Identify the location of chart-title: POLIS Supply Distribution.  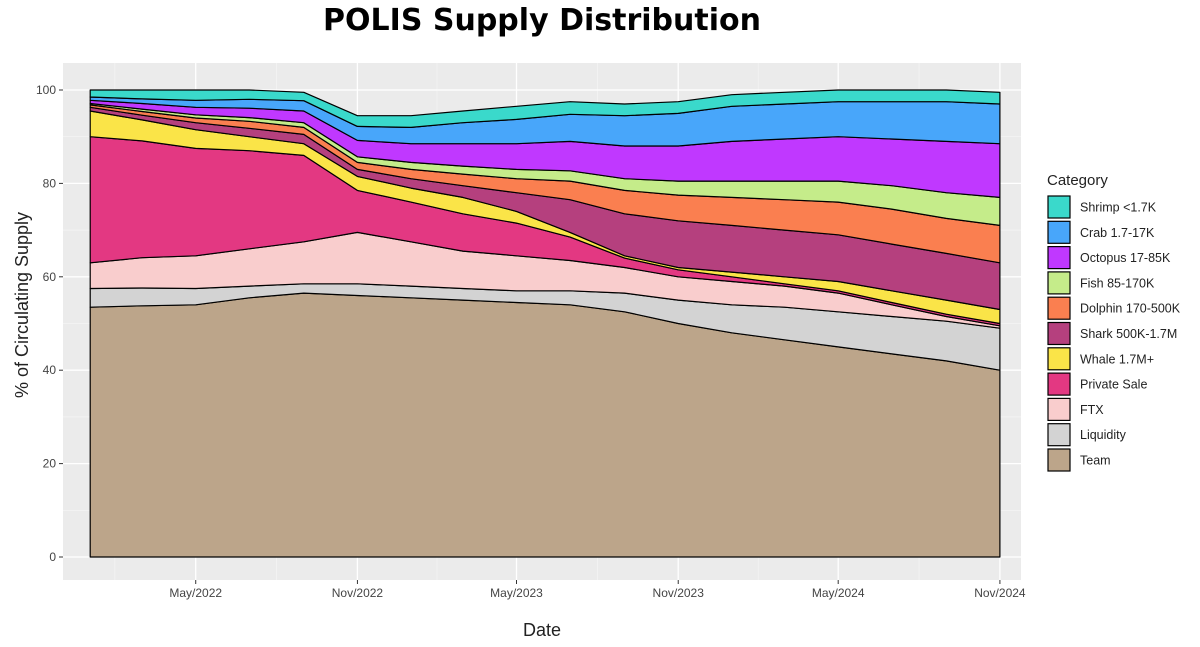
(542, 20).